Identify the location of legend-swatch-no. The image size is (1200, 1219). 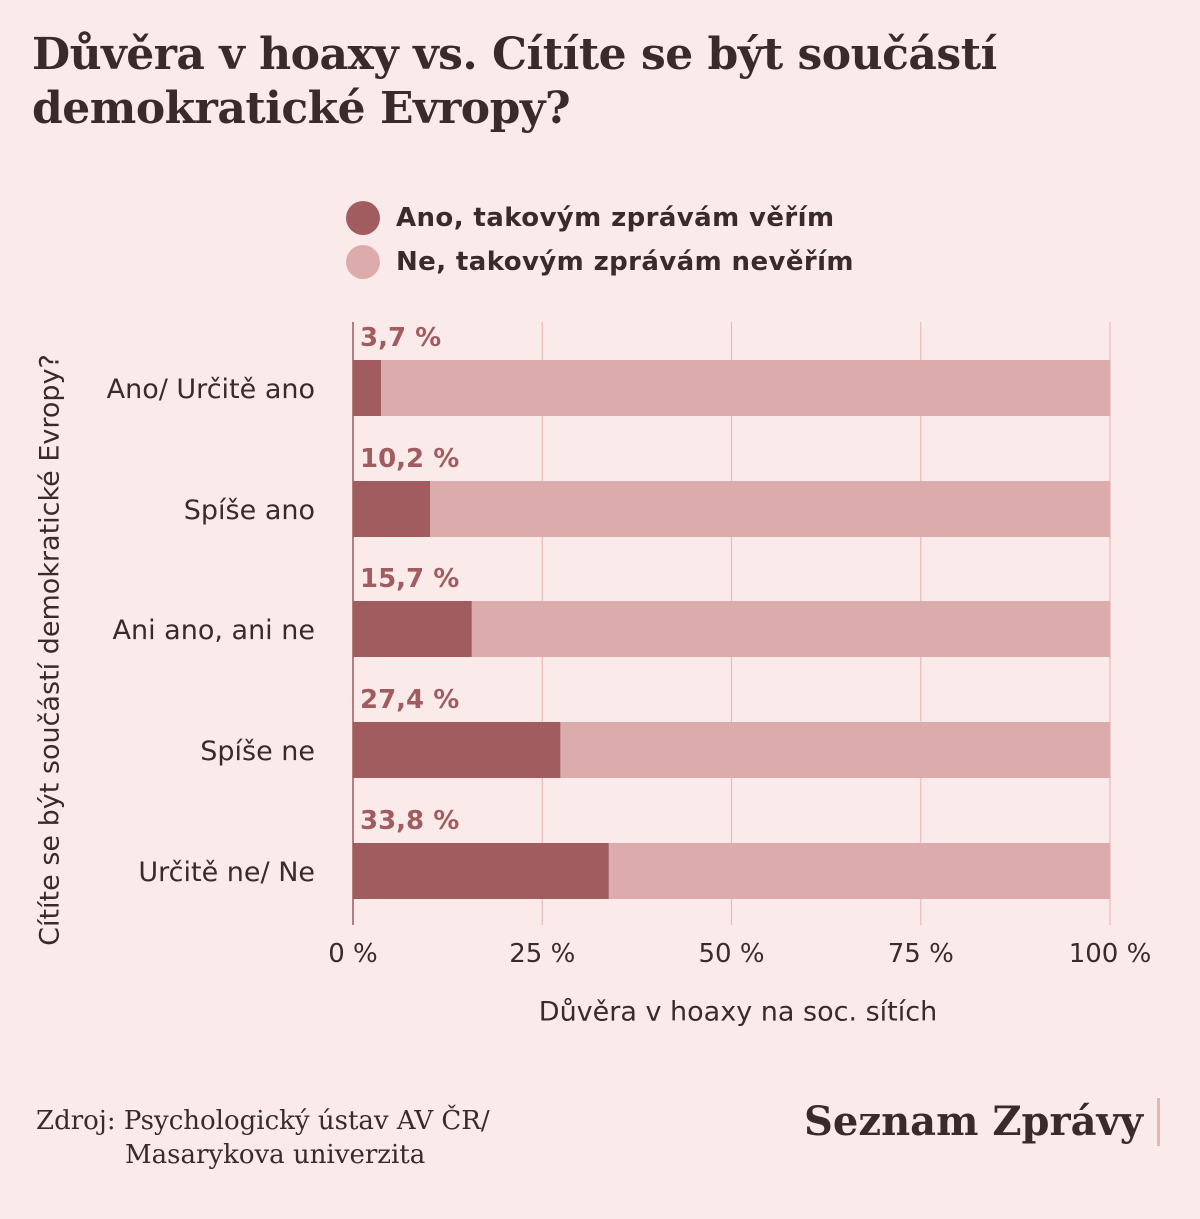
(363, 262).